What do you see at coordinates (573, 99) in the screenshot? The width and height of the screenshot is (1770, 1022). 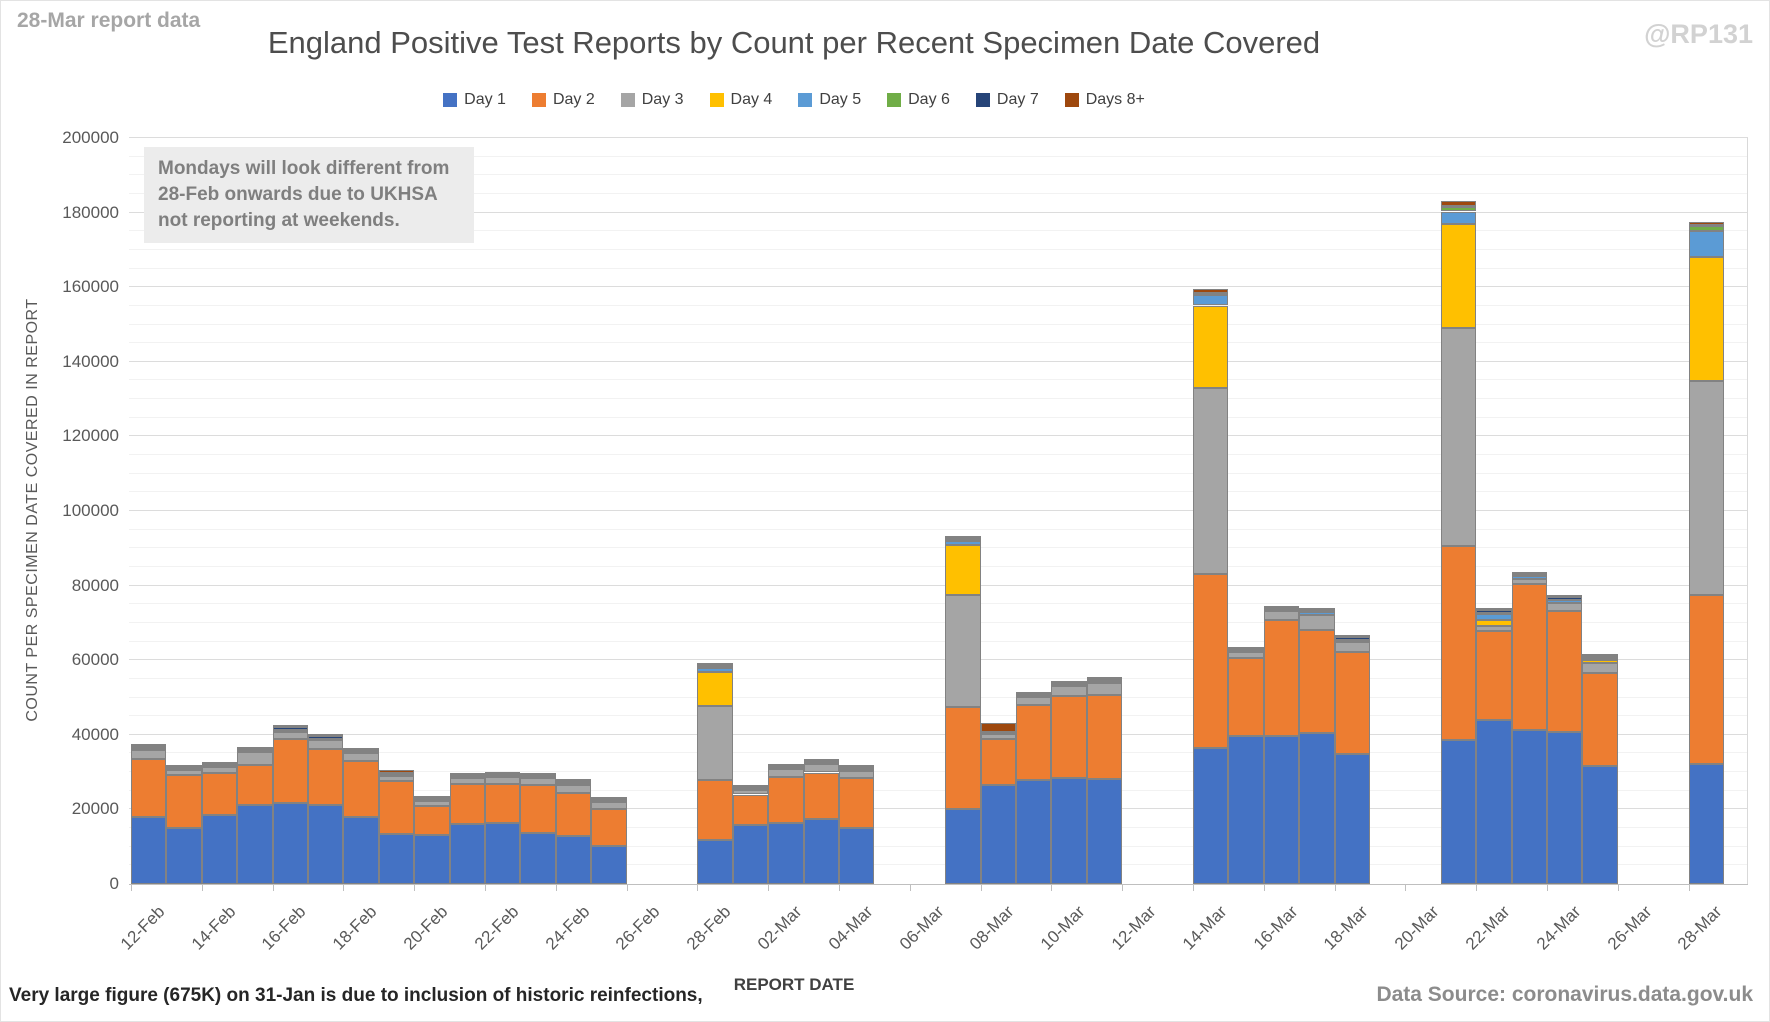 I see `legend-label: Day 2` at bounding box center [573, 99].